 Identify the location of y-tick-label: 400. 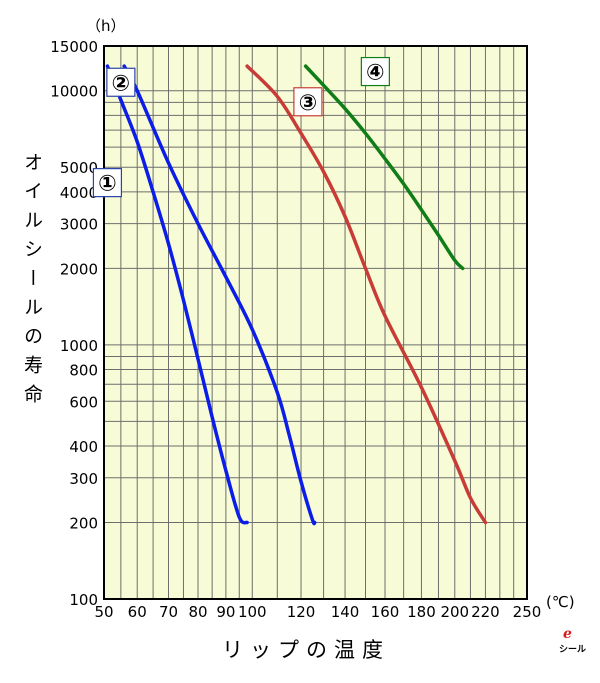
(83, 447).